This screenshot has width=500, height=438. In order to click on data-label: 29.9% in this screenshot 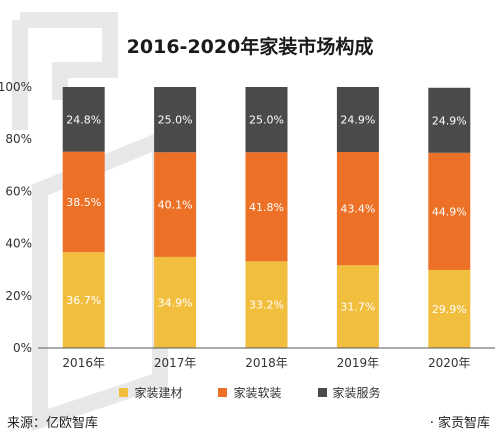, I will do `click(449, 309)`.